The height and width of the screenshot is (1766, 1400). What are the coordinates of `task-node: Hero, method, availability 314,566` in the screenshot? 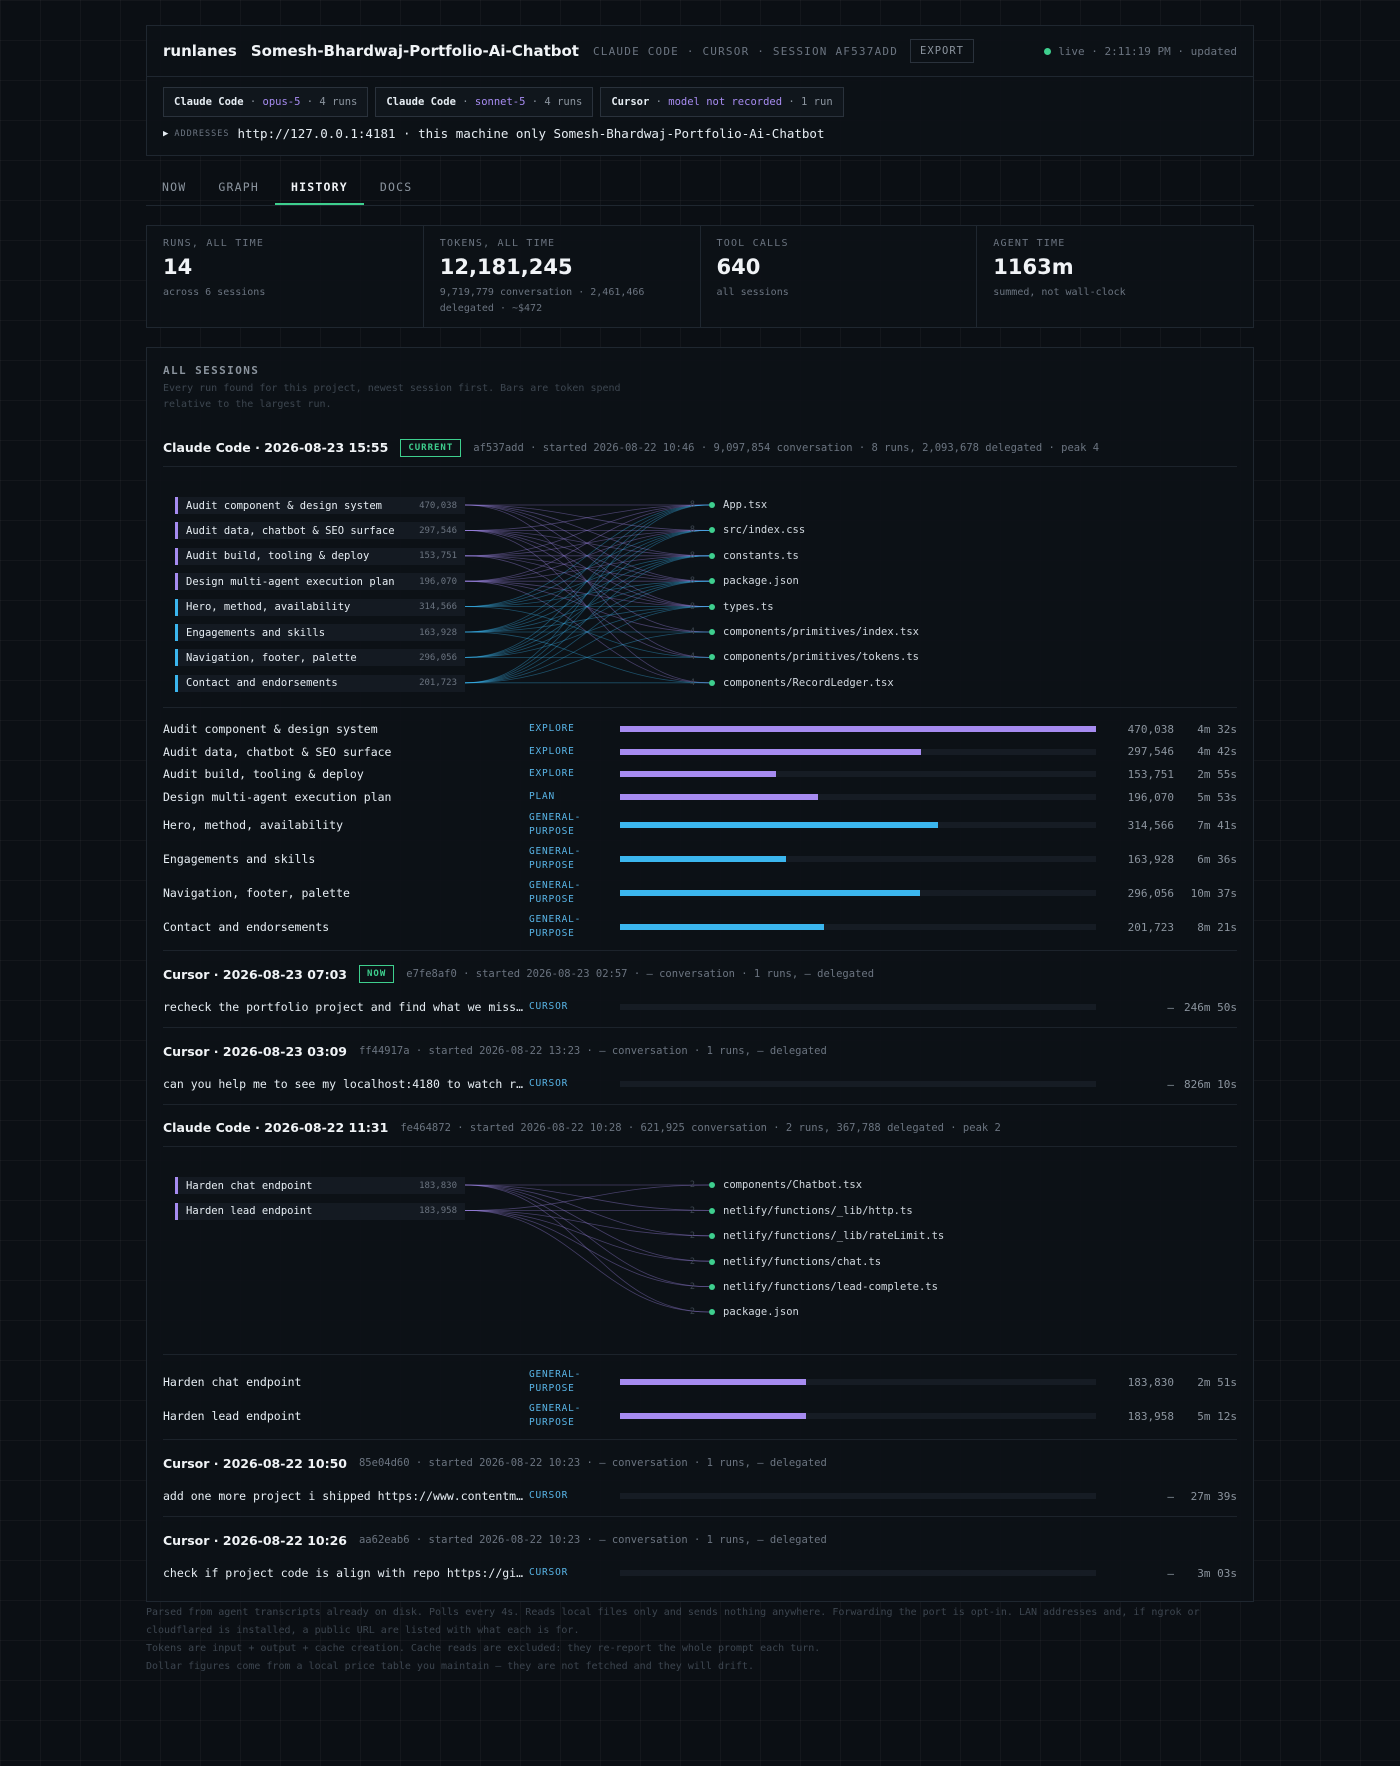 It's located at (320, 607).